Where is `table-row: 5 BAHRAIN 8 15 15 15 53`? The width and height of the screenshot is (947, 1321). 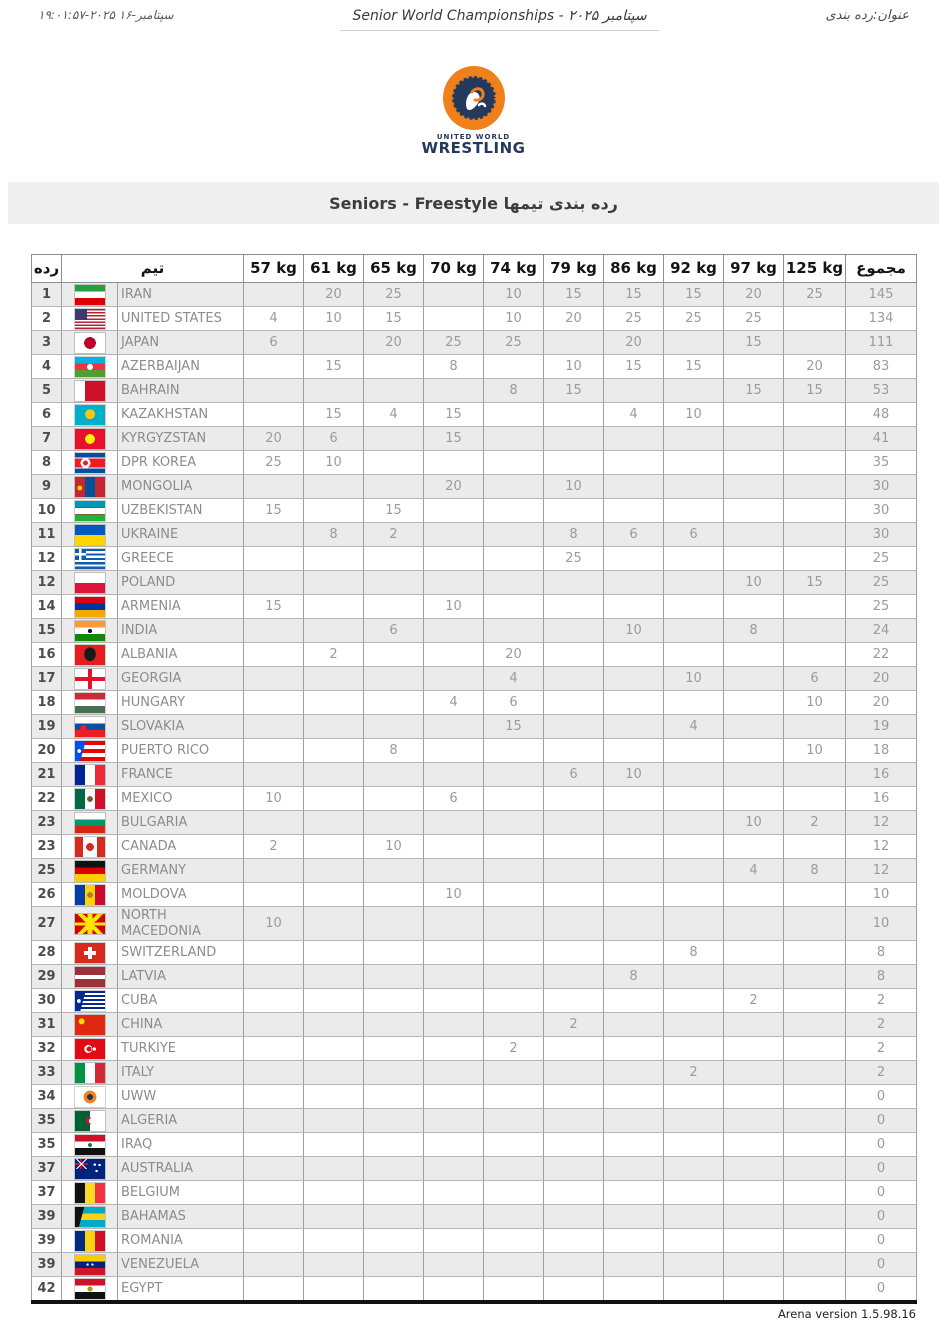 table-row: 5 BAHRAIN 8 15 15 15 53 is located at coordinates (474, 391).